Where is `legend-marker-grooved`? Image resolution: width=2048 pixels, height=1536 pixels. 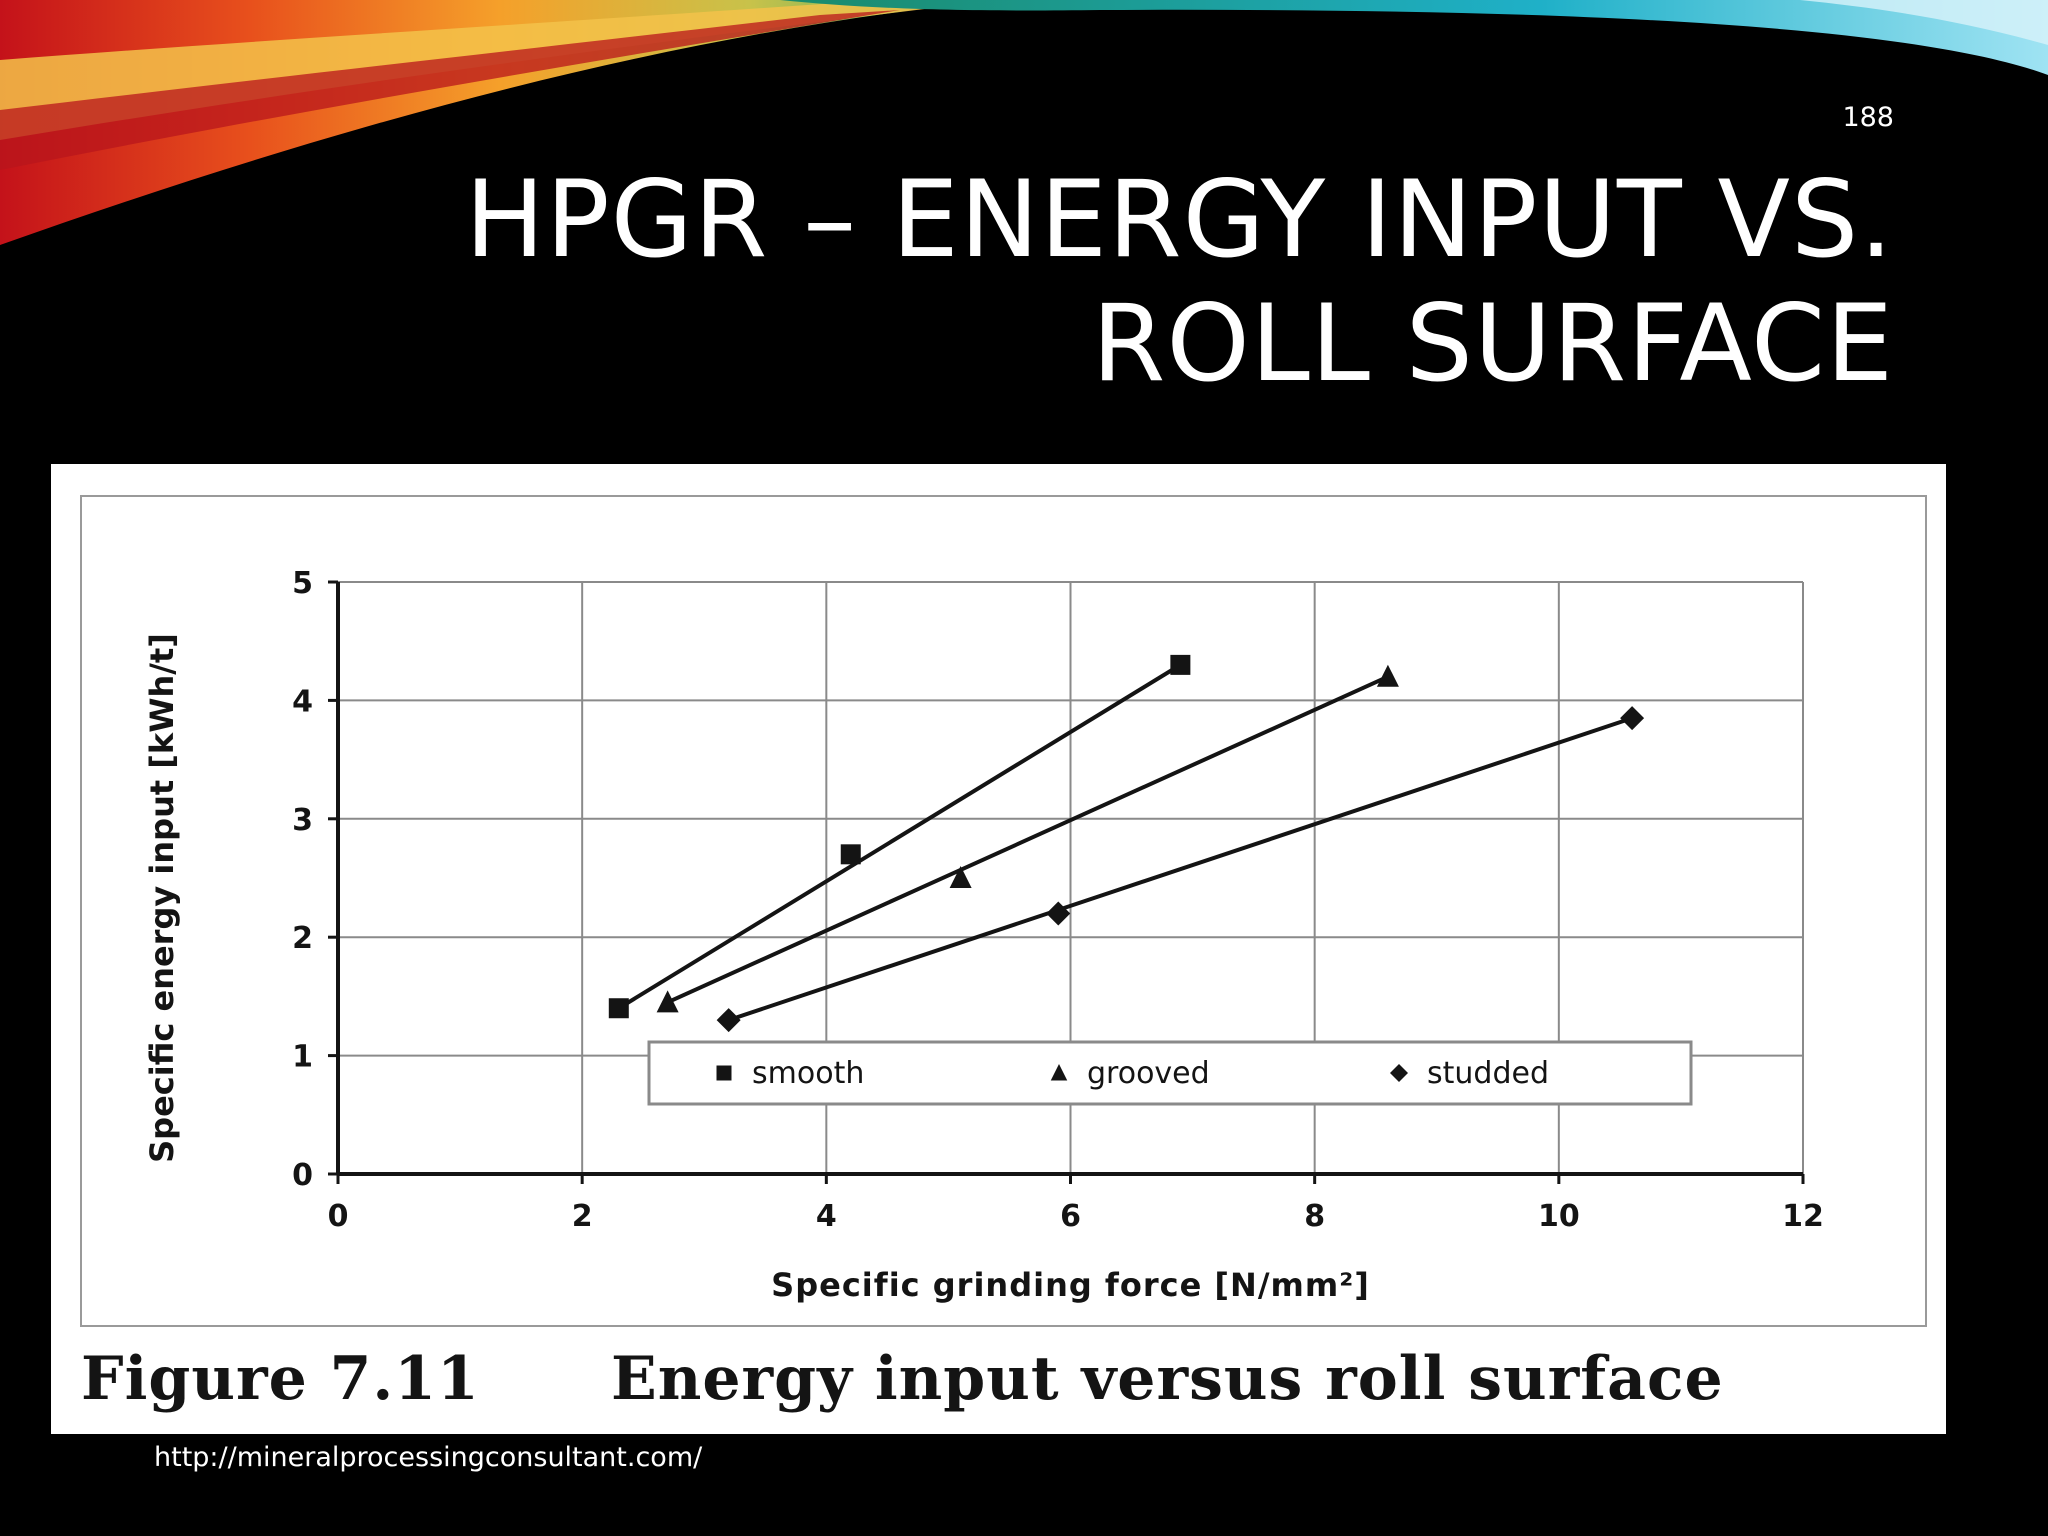 legend-marker-grooved is located at coordinates (1059, 1072).